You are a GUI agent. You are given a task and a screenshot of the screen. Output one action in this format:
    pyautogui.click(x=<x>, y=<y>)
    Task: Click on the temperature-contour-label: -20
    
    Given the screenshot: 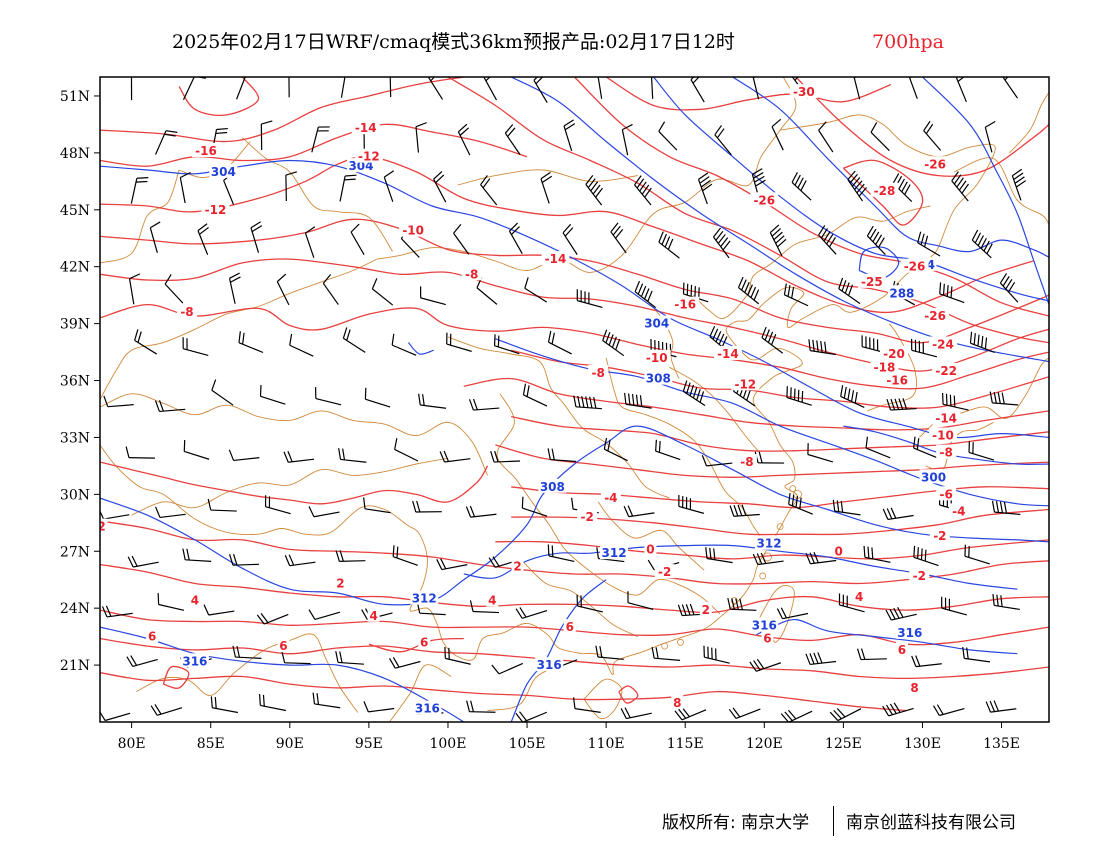 What is the action you would take?
    pyautogui.click(x=894, y=354)
    